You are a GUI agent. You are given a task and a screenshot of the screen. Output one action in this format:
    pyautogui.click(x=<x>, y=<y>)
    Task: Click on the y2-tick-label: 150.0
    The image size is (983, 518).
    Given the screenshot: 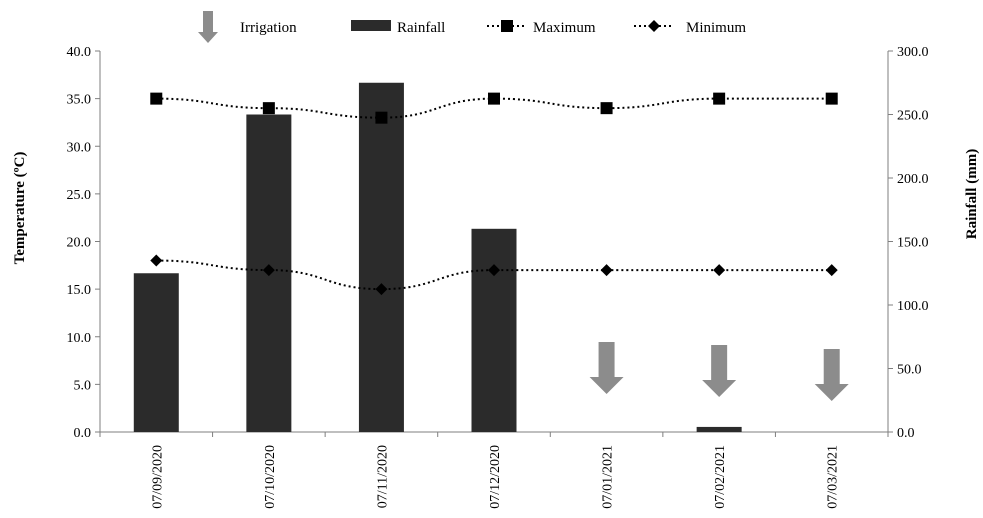 What is the action you would take?
    pyautogui.click(x=913, y=243)
    